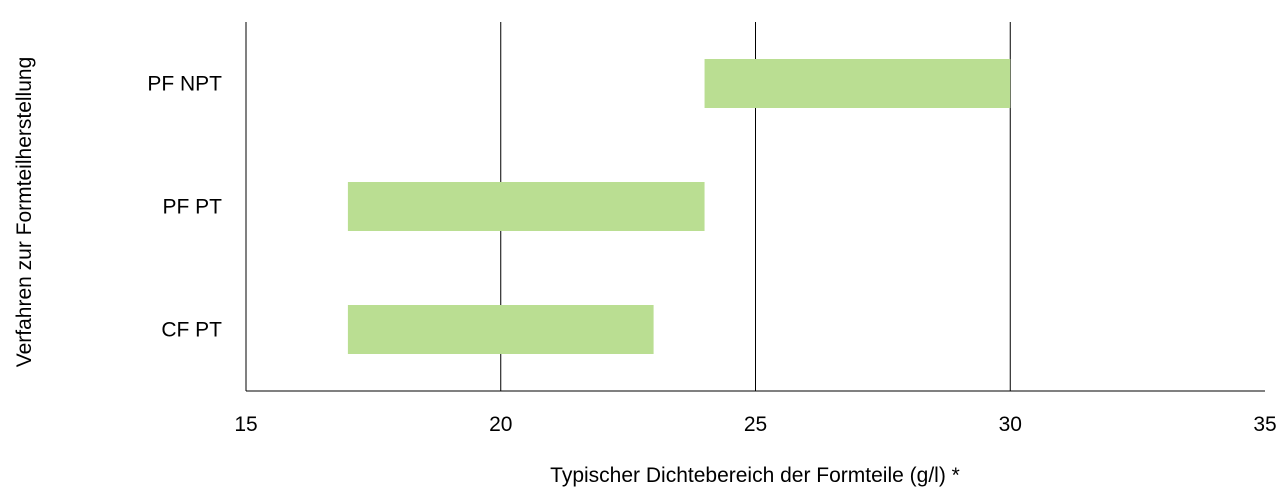  What do you see at coordinates (24, 212) in the screenshot?
I see `y-axis-title: Verfahren zur Formteilherstellung` at bounding box center [24, 212].